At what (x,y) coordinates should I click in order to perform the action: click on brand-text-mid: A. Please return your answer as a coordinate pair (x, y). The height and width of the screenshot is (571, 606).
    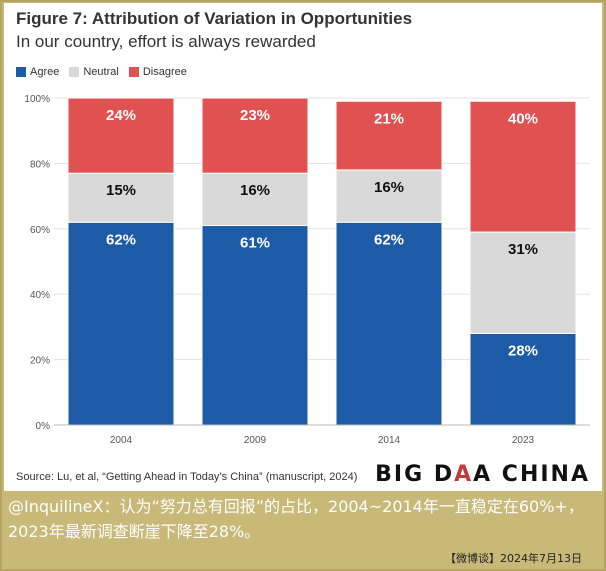
    Looking at the image, I should click on (464, 474).